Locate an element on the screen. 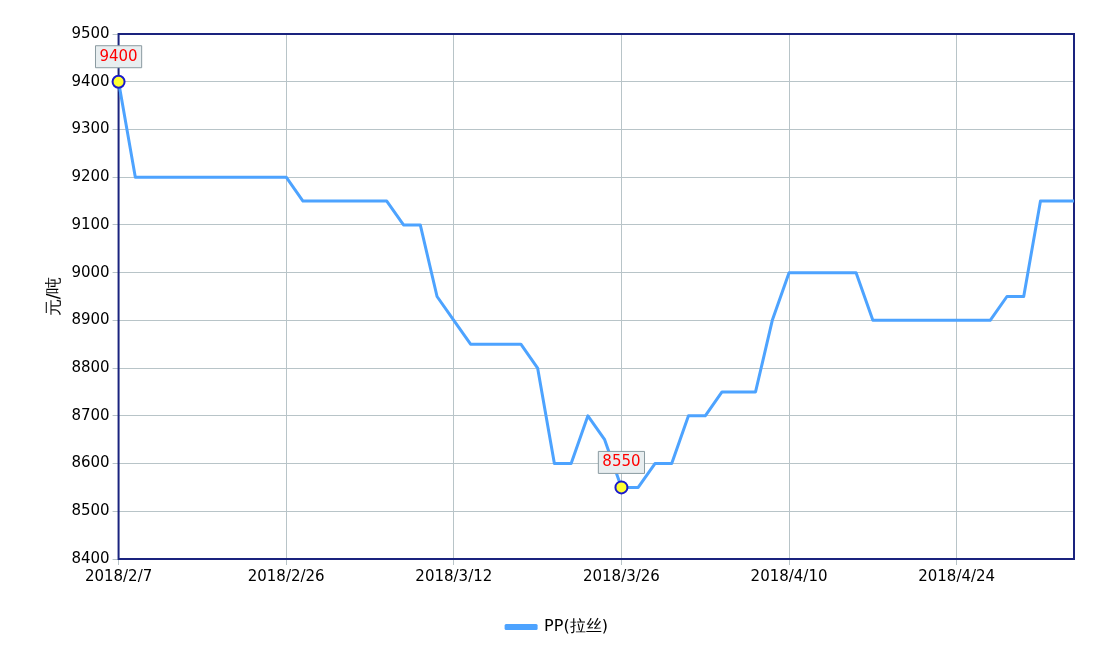 The image size is (1108, 665). x-tick-label: 2018/3/26 is located at coordinates (621, 575).